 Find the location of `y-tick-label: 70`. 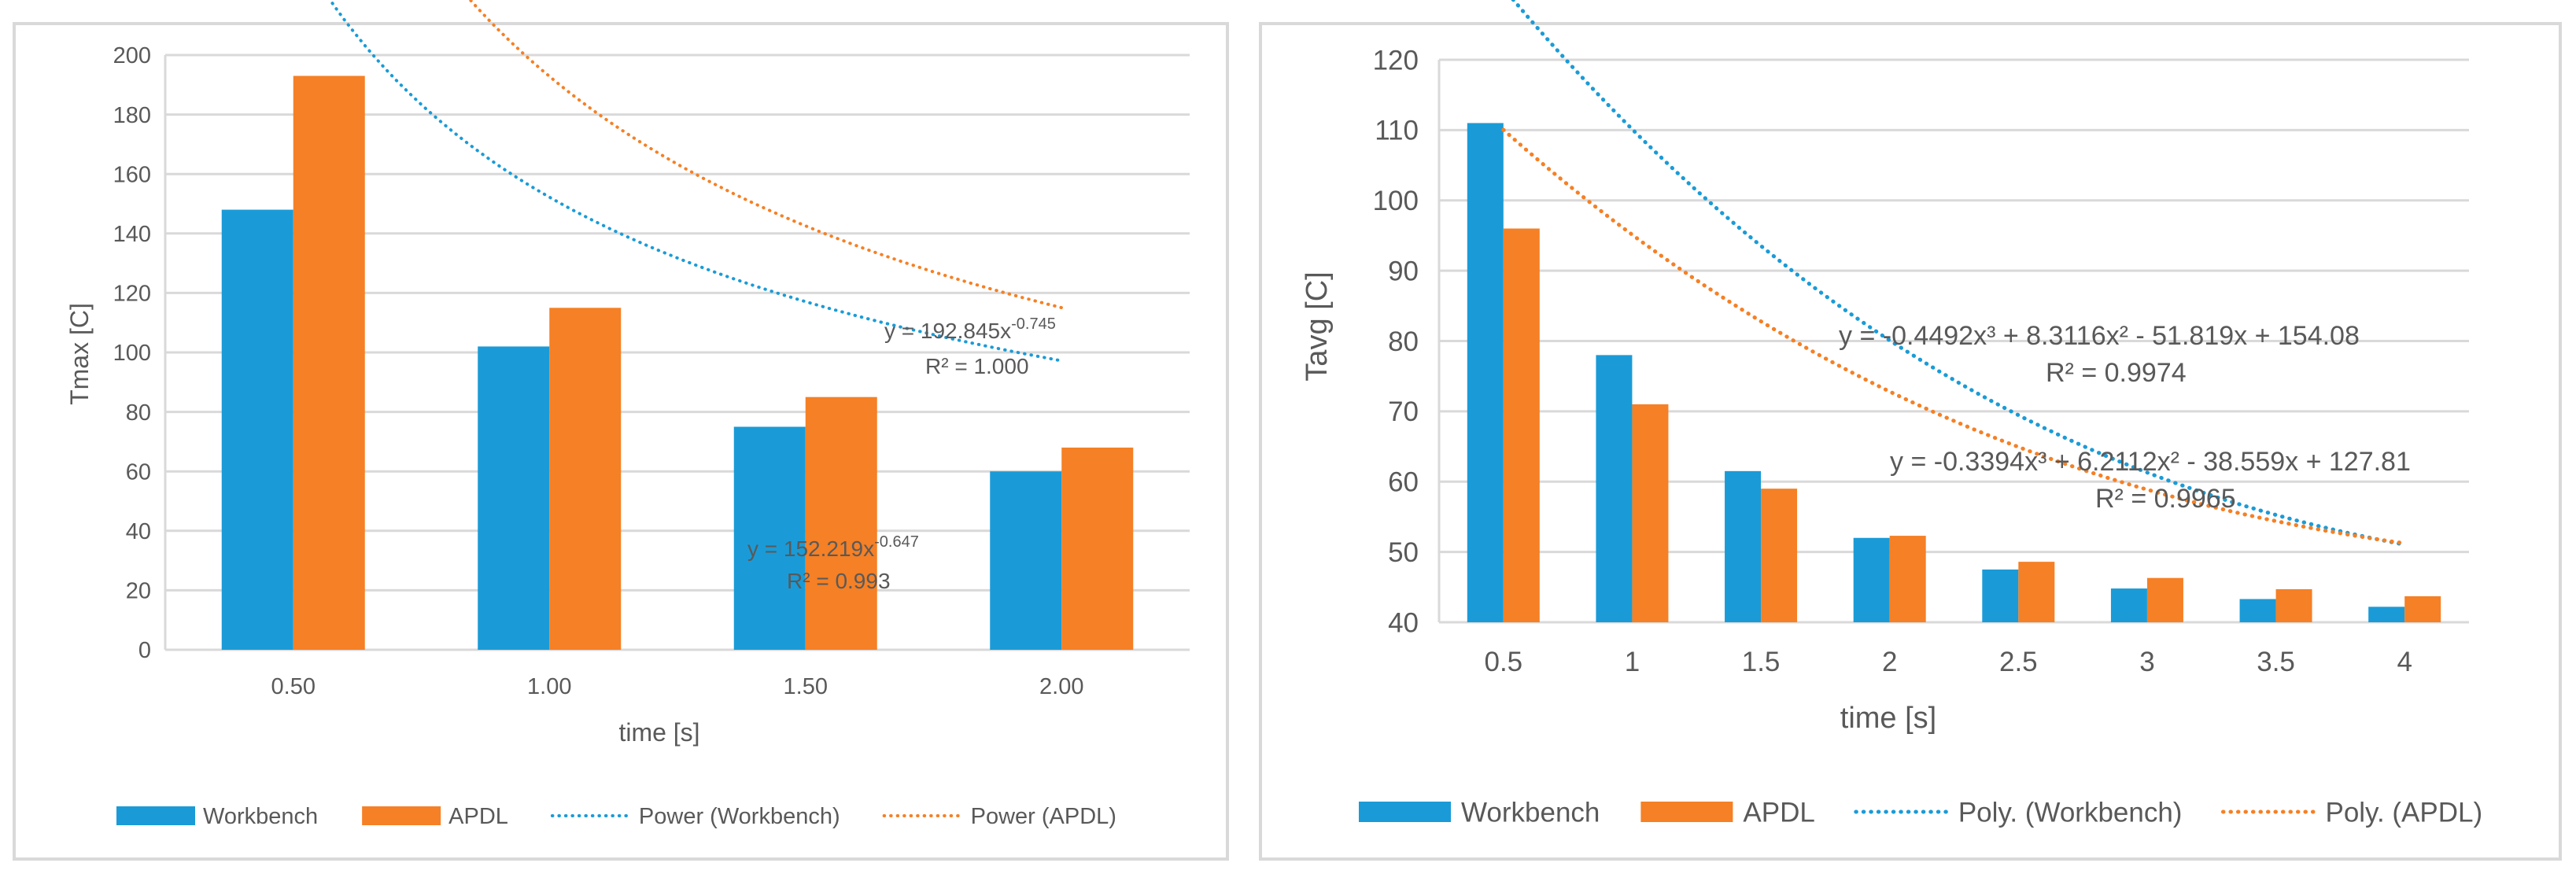

y-tick-label: 70 is located at coordinates (1403, 411).